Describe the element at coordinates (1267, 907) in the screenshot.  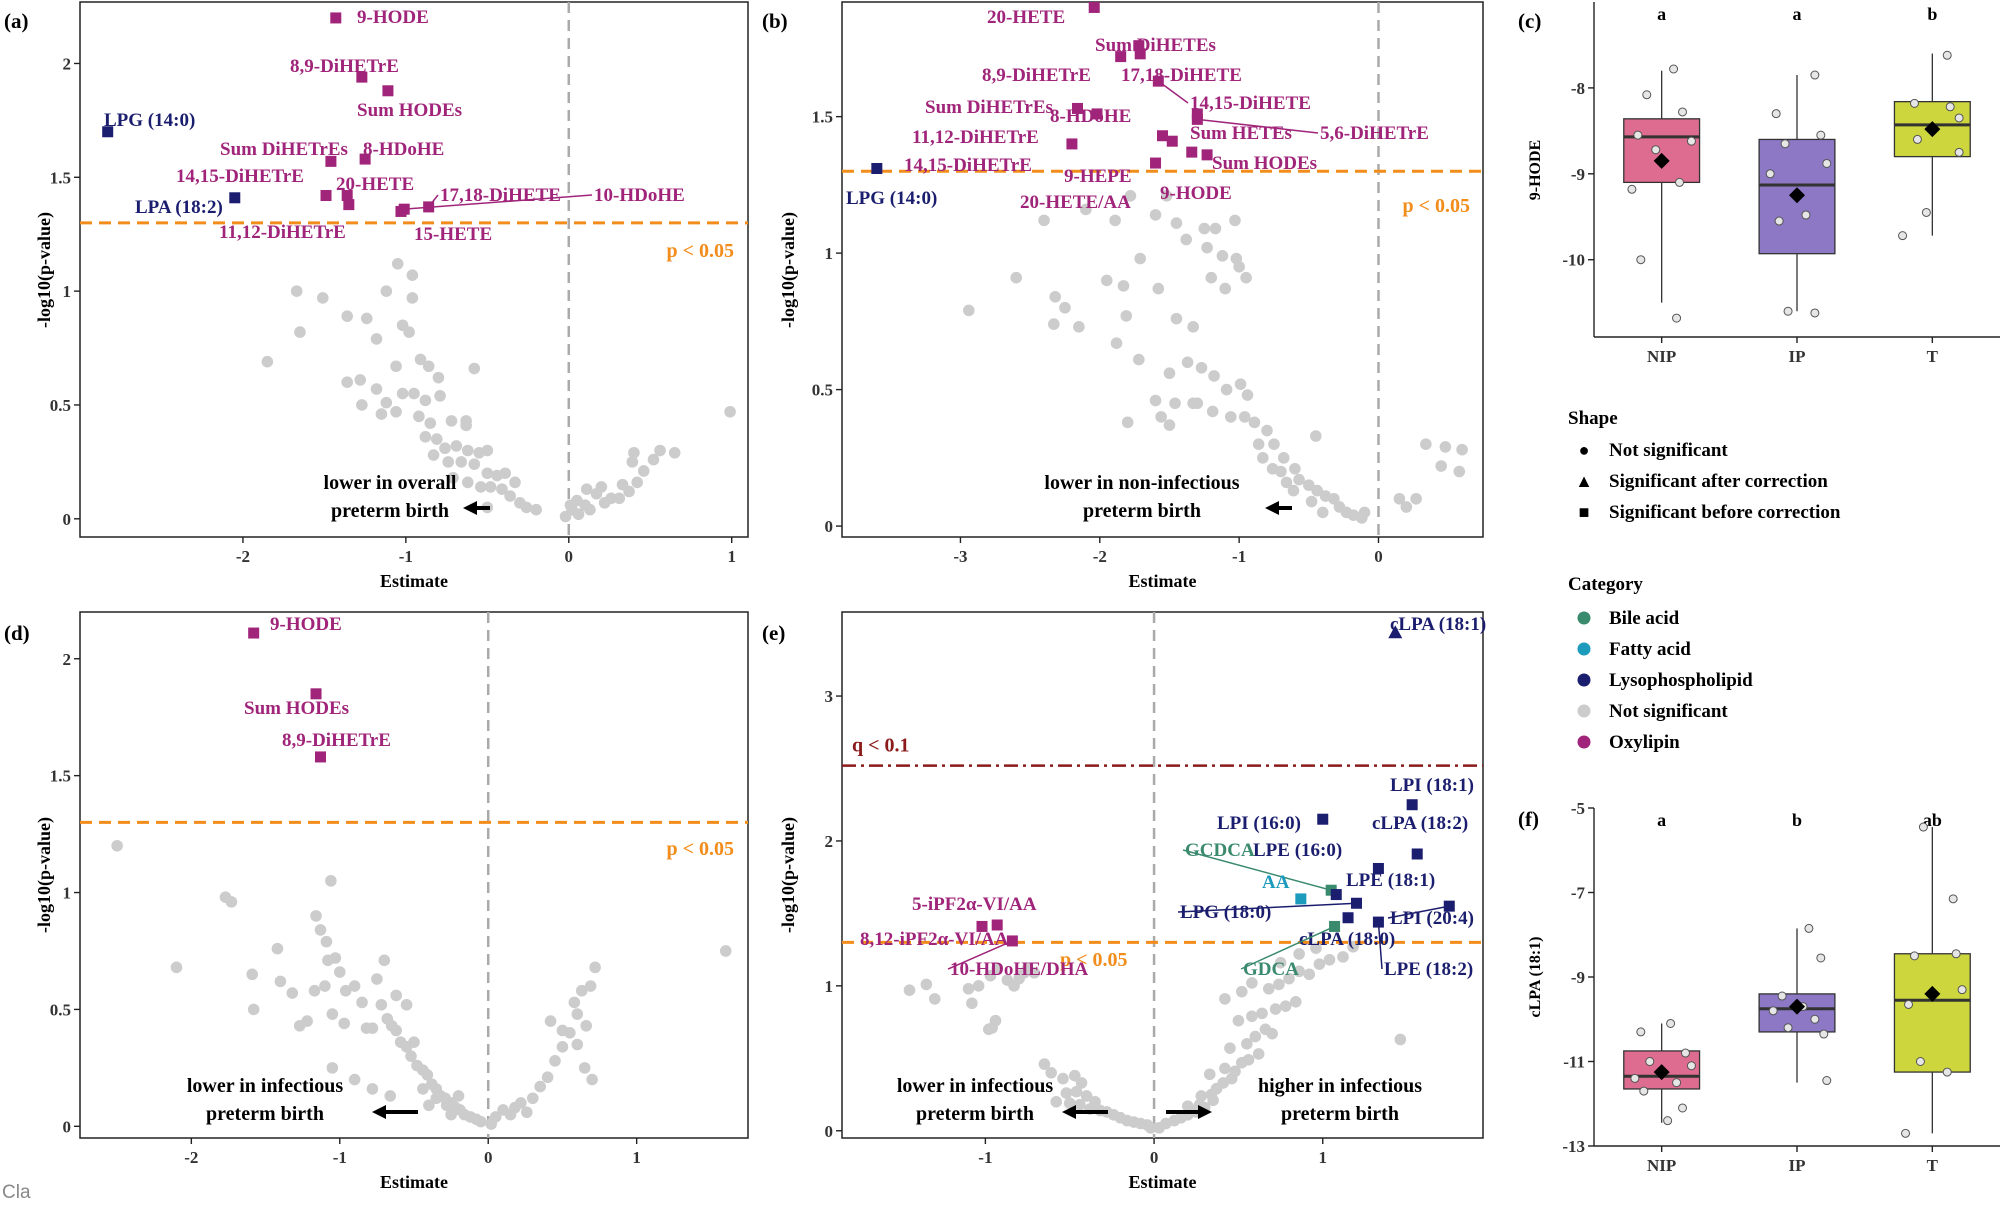
I see `label-leader` at that location.